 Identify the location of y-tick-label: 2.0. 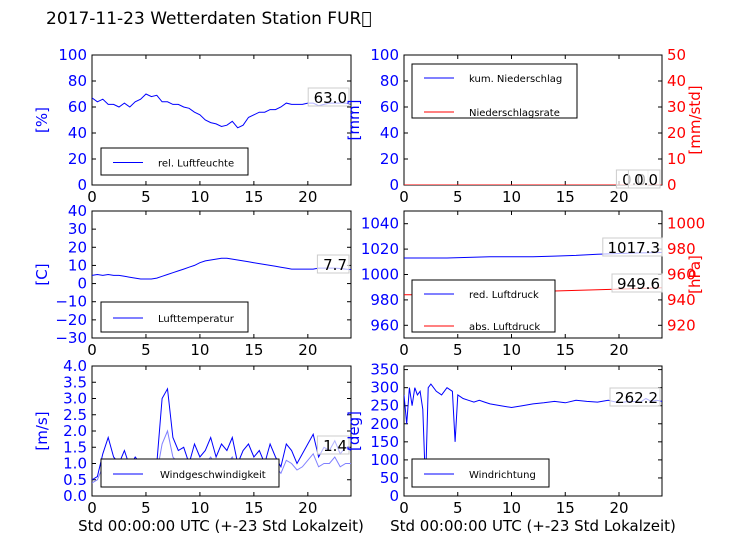
(75, 431).